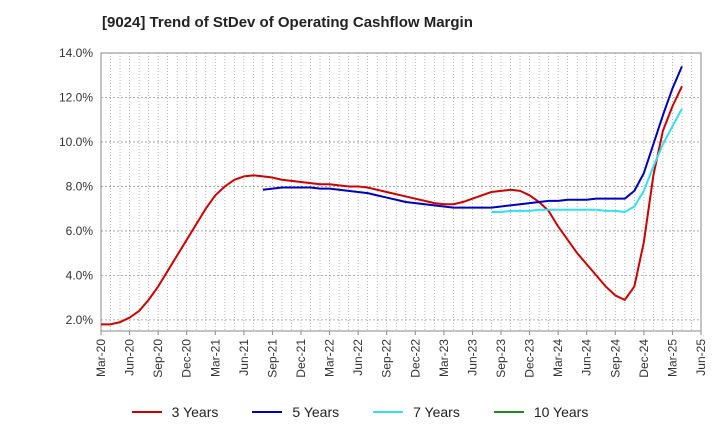 Image resolution: width=720 pixels, height=440 pixels. What do you see at coordinates (195, 412) in the screenshot?
I see `legend-label: 3 Years` at bounding box center [195, 412].